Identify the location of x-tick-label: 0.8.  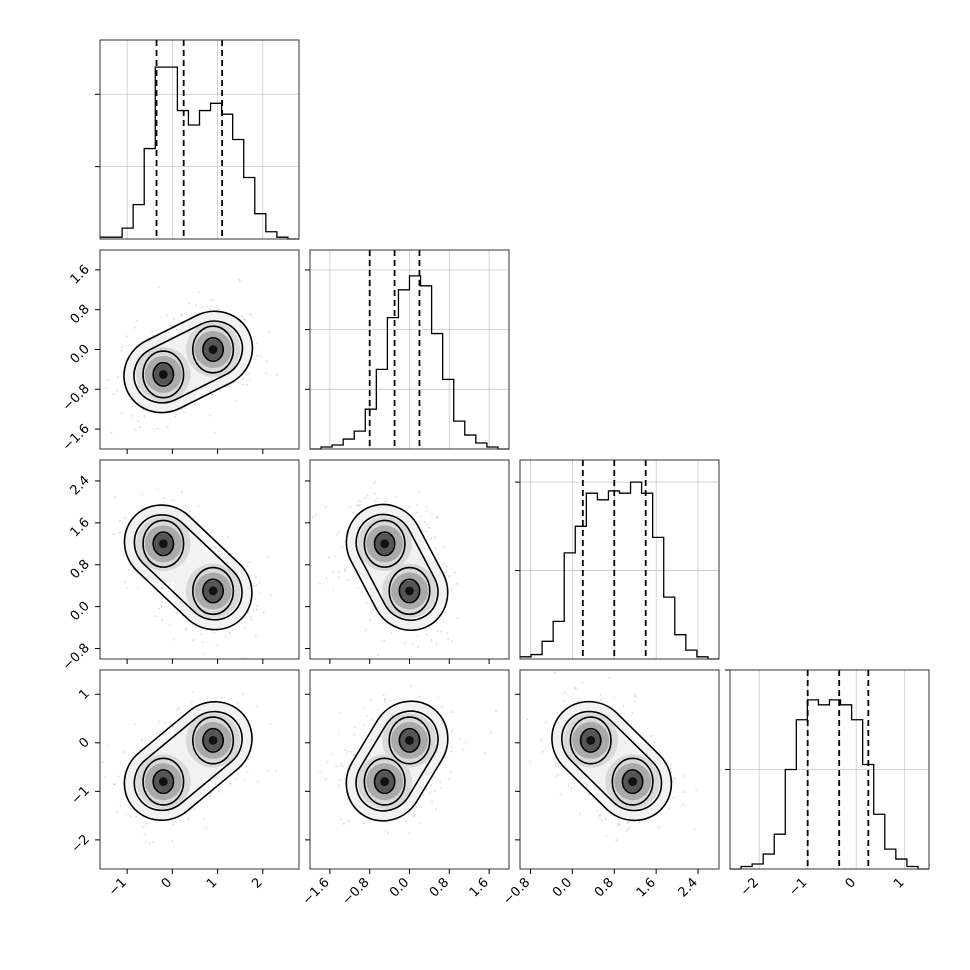
(604, 887).